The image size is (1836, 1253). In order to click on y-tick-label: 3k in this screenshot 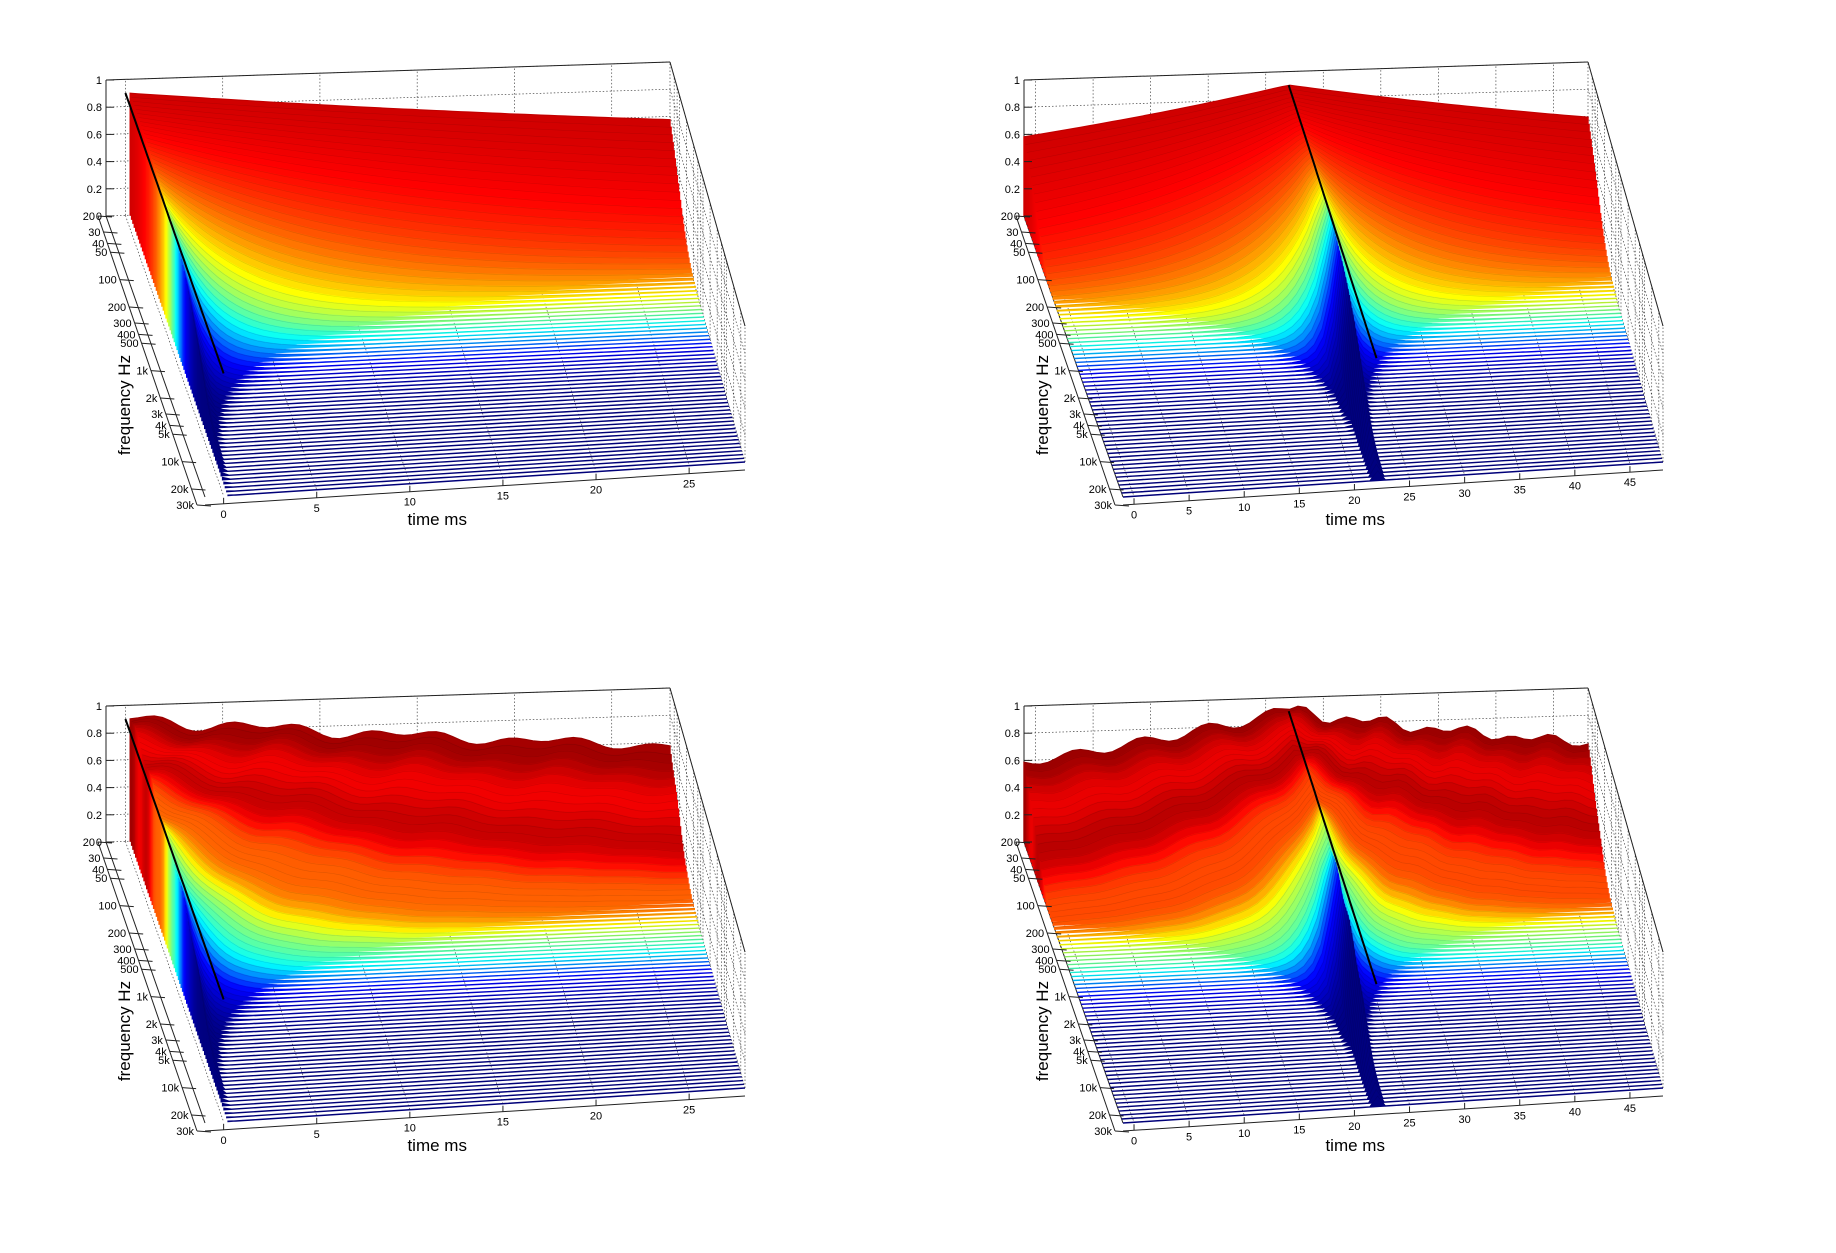, I will do `click(157, 415)`.